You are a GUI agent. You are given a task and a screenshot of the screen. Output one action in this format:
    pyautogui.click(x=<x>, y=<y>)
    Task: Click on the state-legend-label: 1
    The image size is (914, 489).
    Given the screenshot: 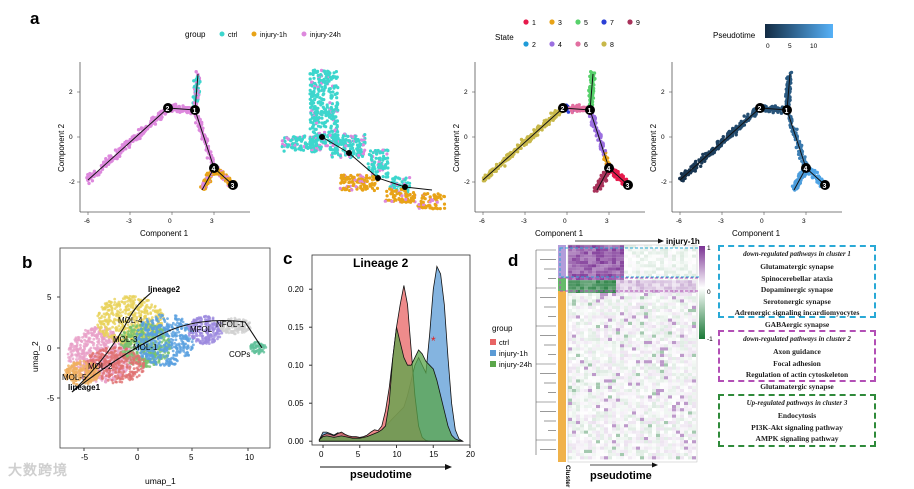 What is the action you would take?
    pyautogui.click(x=534, y=23)
    